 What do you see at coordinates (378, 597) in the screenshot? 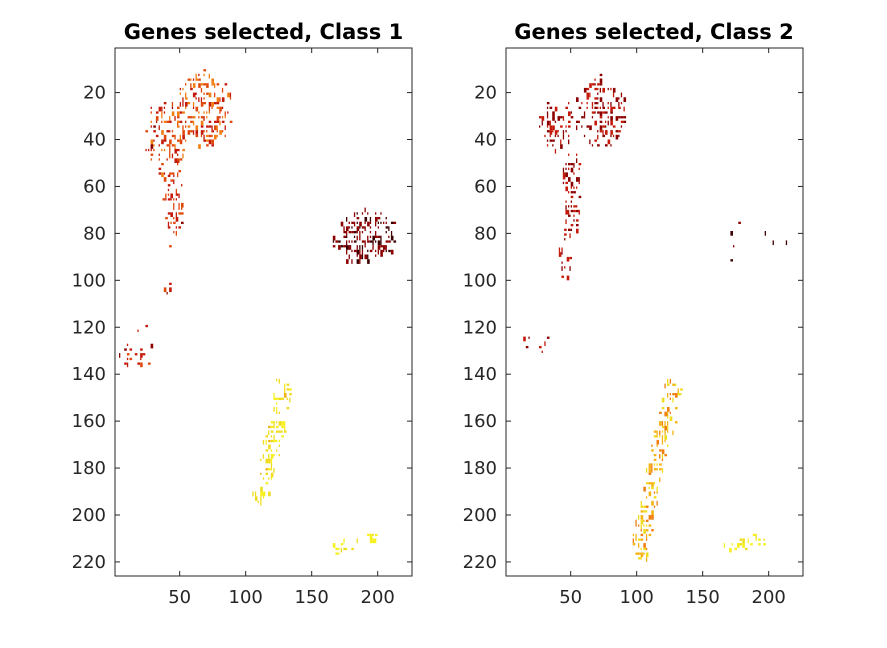
I see `x-tick-label: 200` at bounding box center [378, 597].